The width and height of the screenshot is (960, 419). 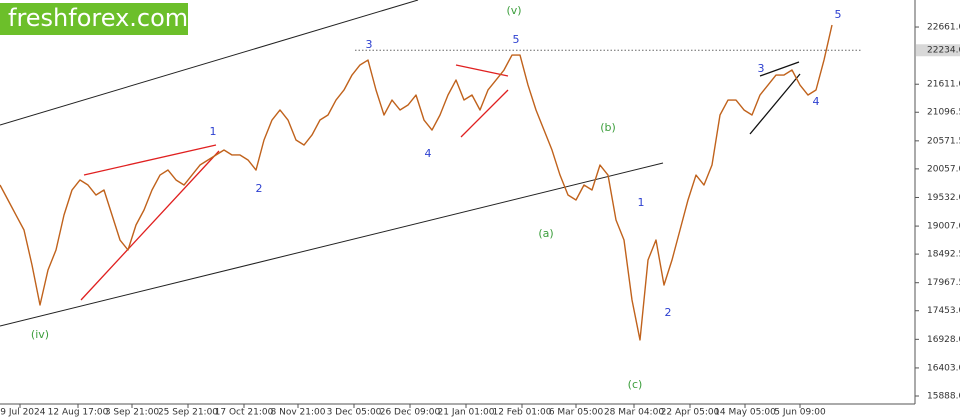 What do you see at coordinates (521, 413) in the screenshot?
I see `x-tick-label: 12 Feb 01:00` at bounding box center [521, 413].